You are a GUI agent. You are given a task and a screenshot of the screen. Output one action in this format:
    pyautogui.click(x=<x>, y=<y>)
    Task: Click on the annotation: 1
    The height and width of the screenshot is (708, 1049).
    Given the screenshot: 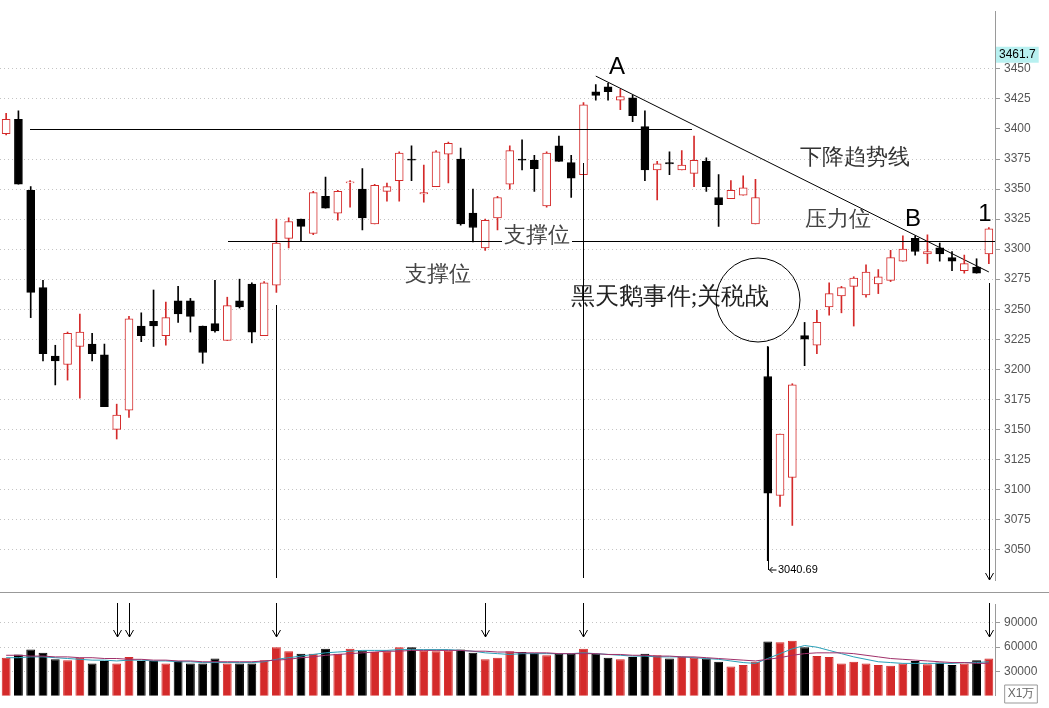 What is the action you would take?
    pyautogui.click(x=985, y=212)
    